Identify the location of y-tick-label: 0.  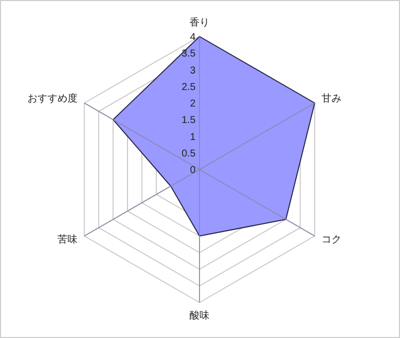
(193, 170).